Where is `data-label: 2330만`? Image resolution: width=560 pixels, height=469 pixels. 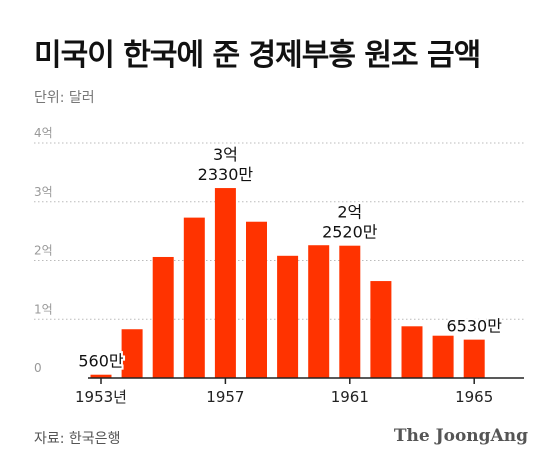
data-label: 2330만 is located at coordinates (226, 174).